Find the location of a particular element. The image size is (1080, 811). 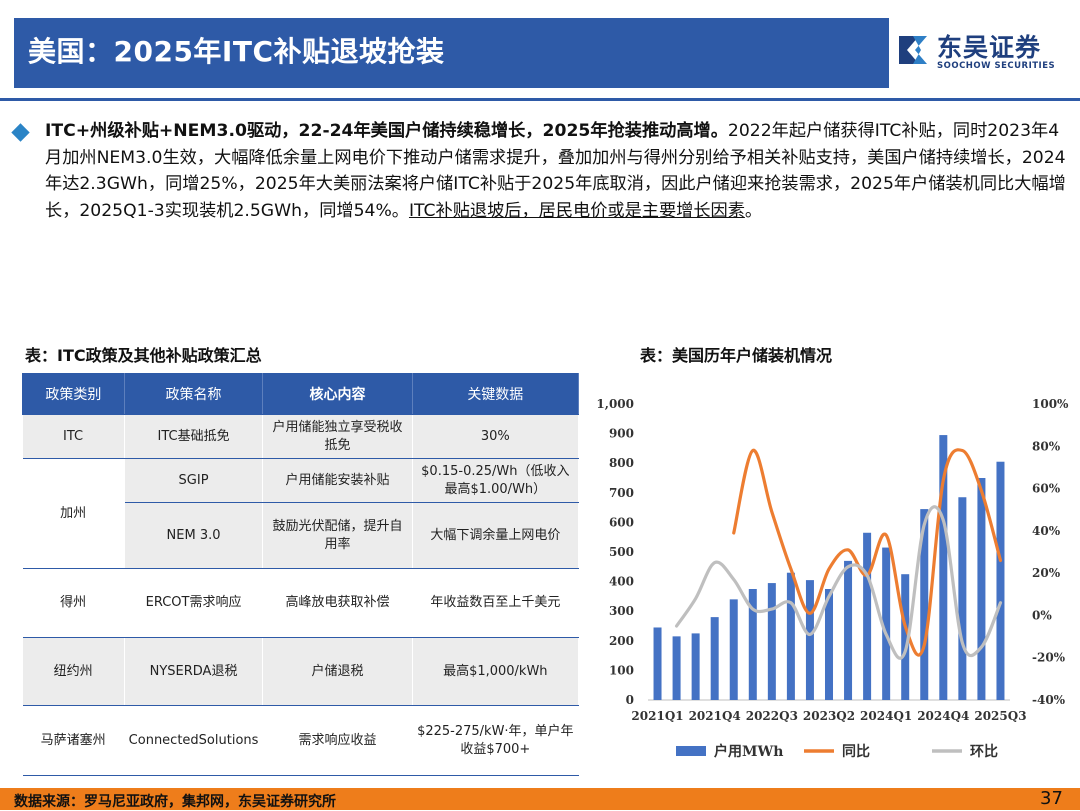

table-cell: 加州 is located at coordinates (73, 513).